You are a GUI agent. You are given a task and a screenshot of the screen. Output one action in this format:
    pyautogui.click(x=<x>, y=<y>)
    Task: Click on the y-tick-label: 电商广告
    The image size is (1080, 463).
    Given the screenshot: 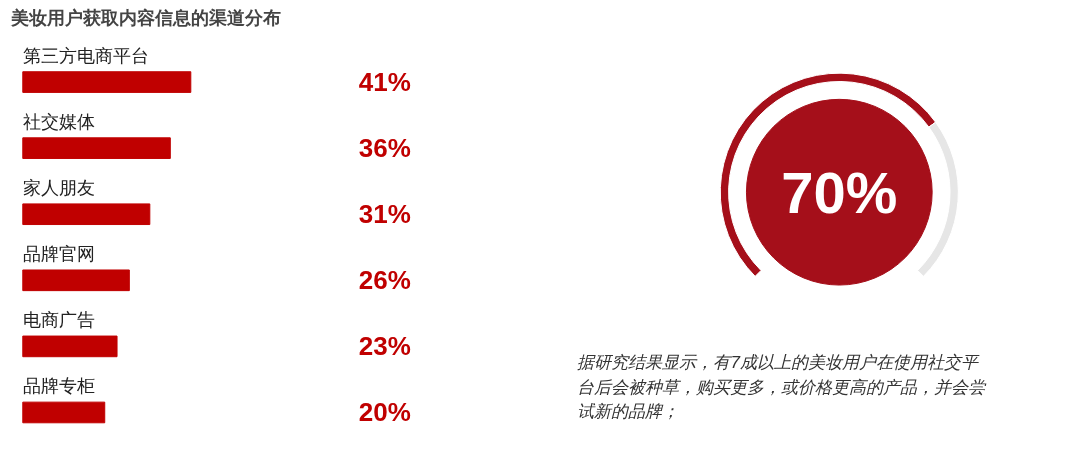 What is the action you would take?
    pyautogui.click(x=58, y=319)
    